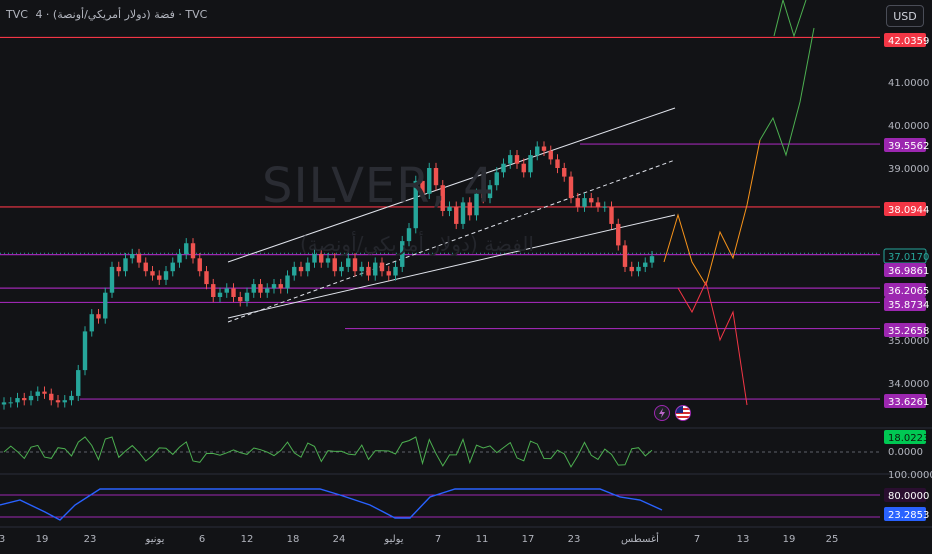  I want to click on time-tick-label: 24, so click(339, 539).